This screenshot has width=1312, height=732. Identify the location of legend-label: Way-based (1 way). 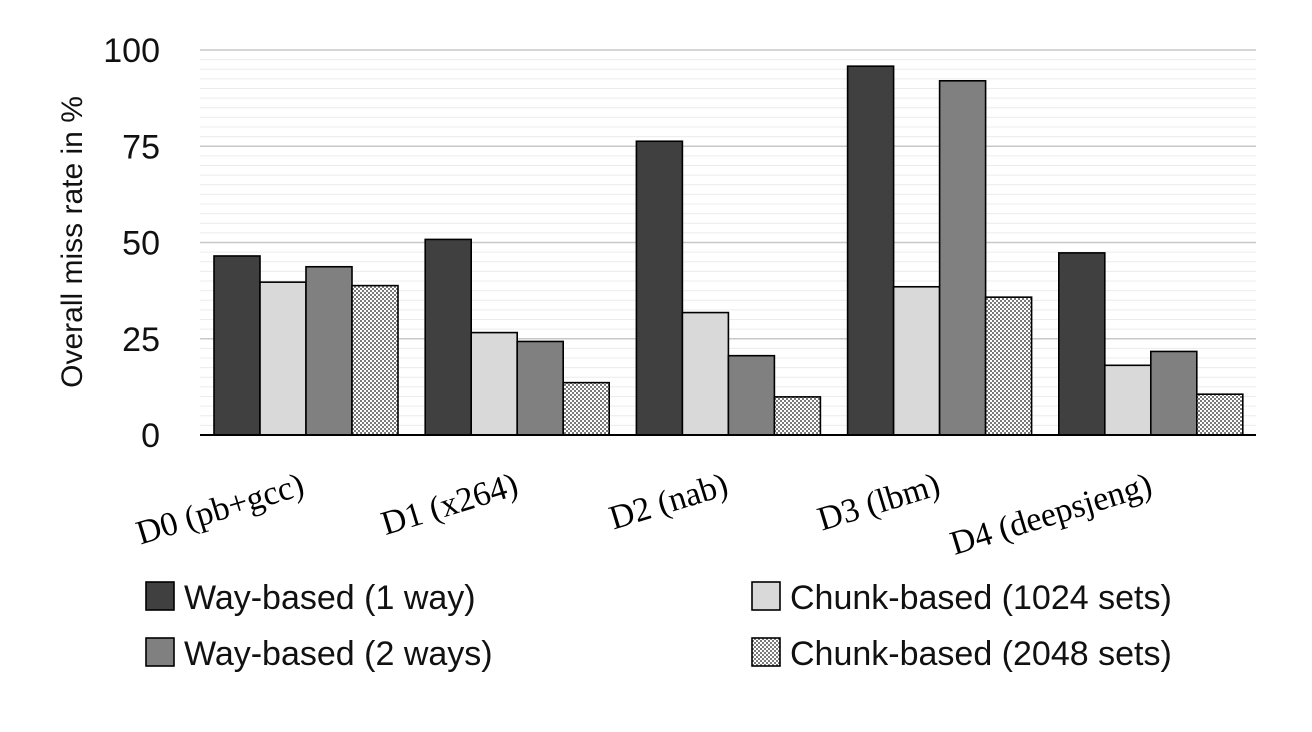
(330, 598).